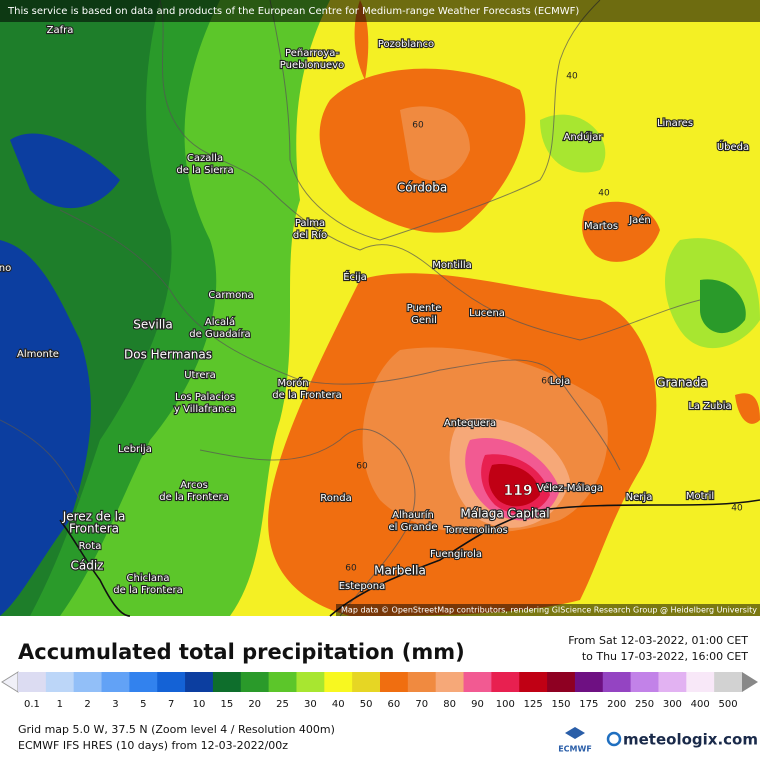  Describe the element at coordinates (700, 704) in the screenshot. I see `legend-label: 400` at that location.